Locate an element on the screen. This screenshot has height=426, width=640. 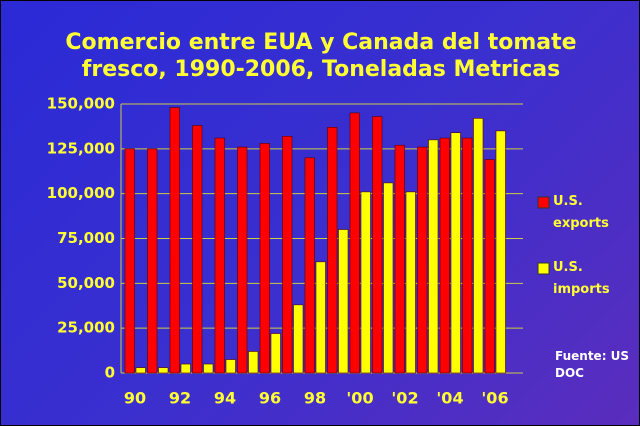
x-tick-label: '06 is located at coordinates (494, 398).